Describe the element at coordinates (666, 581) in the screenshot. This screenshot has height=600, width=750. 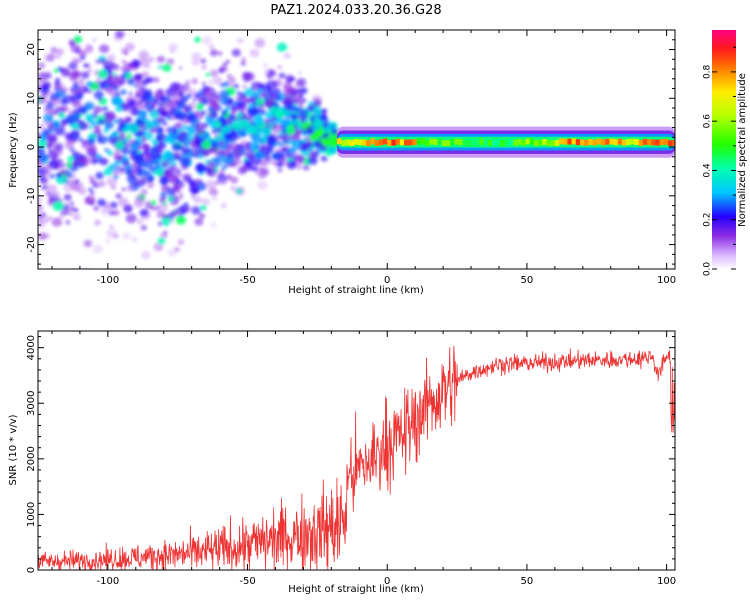
I see `x-tick-label: 100` at that location.